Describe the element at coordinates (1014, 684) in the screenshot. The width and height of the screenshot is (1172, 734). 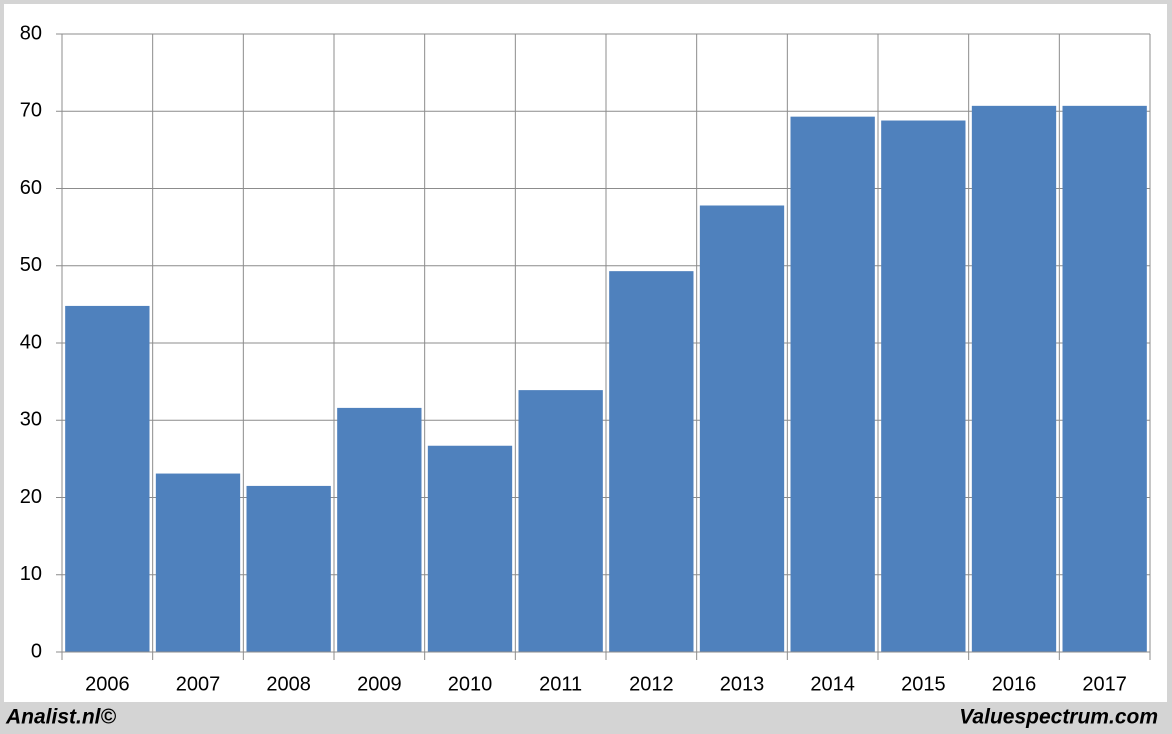
I see `x-tick-label: 2016` at that location.